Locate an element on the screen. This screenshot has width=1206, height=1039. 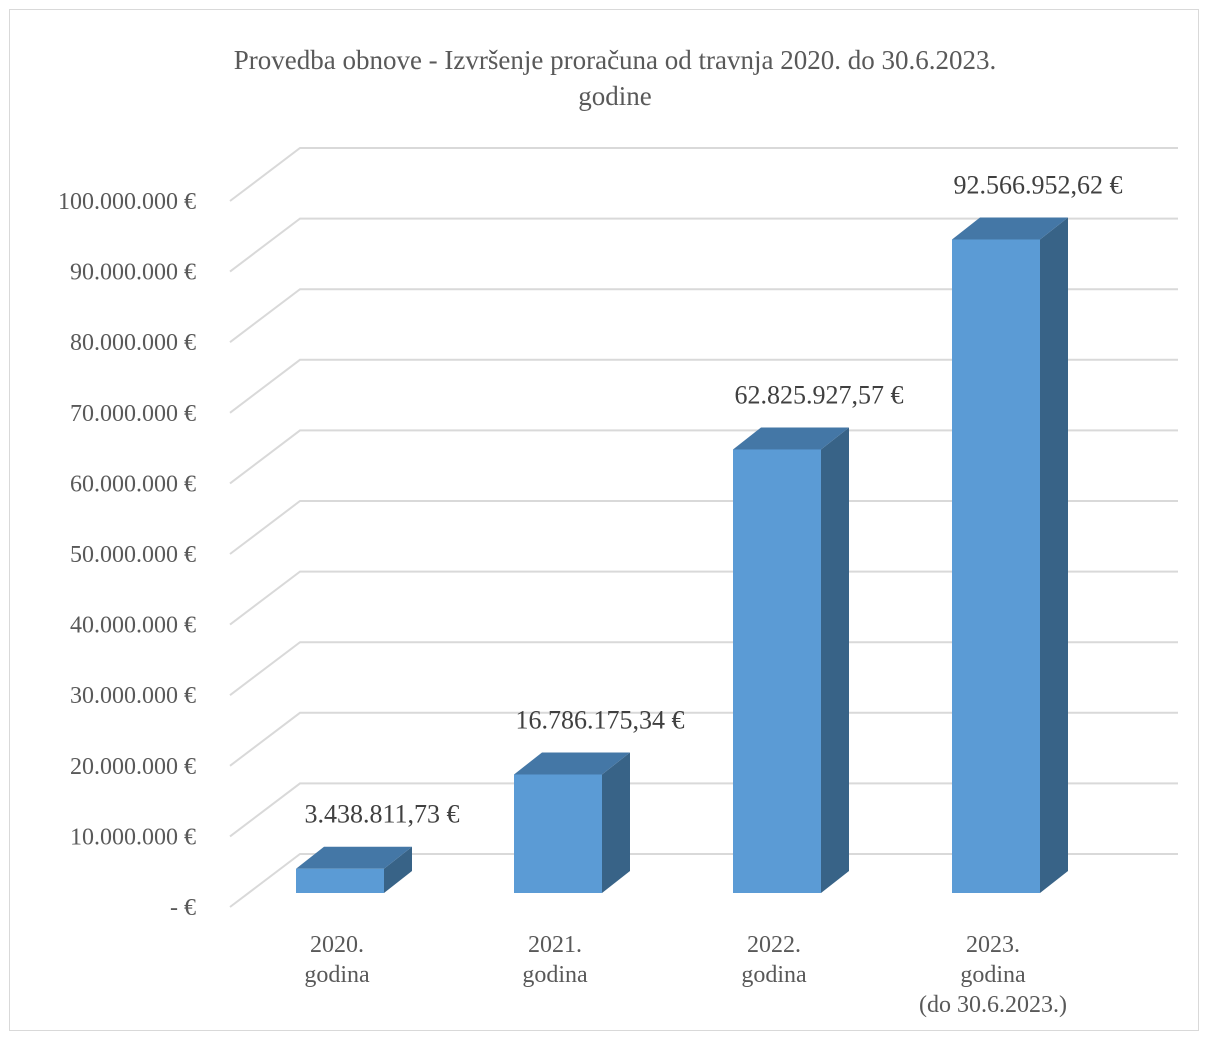
x-tick-label: (do 30.6.2023.) is located at coordinates (993, 1005).